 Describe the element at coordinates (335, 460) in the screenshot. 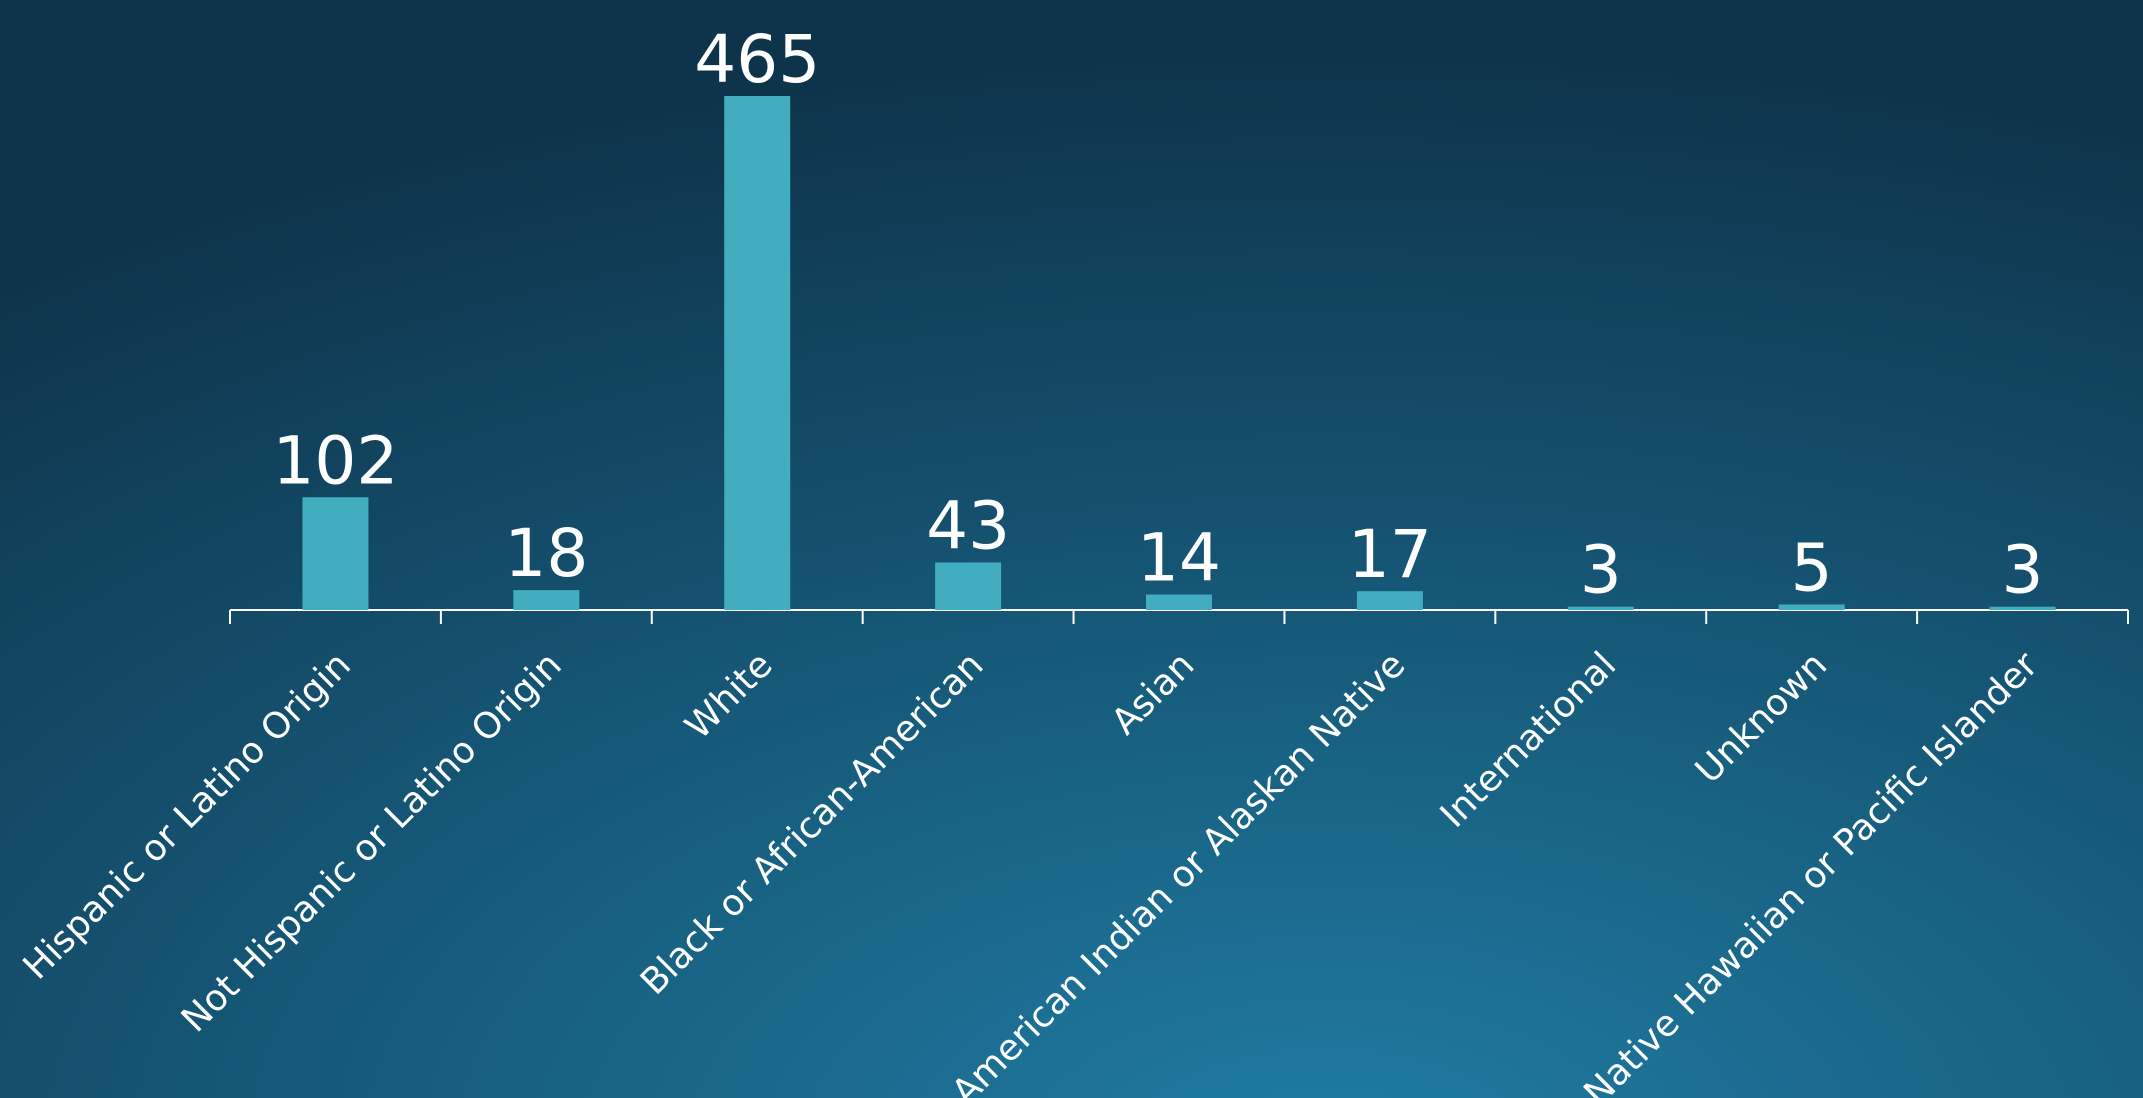

I see `data-label: 102` at that location.